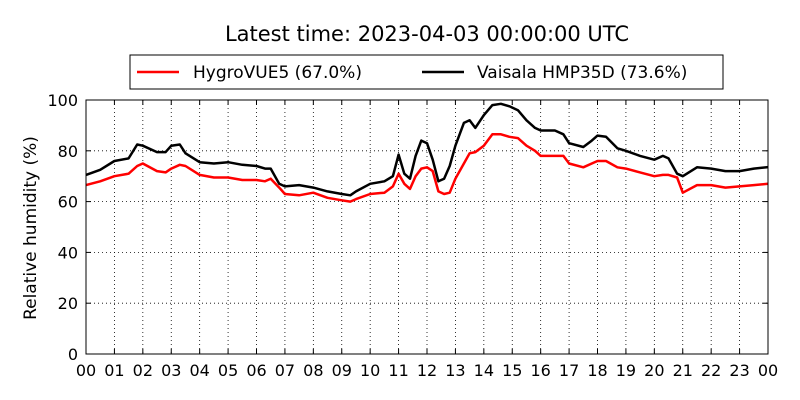 This screenshot has width=800, height=400. What do you see at coordinates (654, 370) in the screenshot?
I see `x-tick-label: 20` at bounding box center [654, 370].